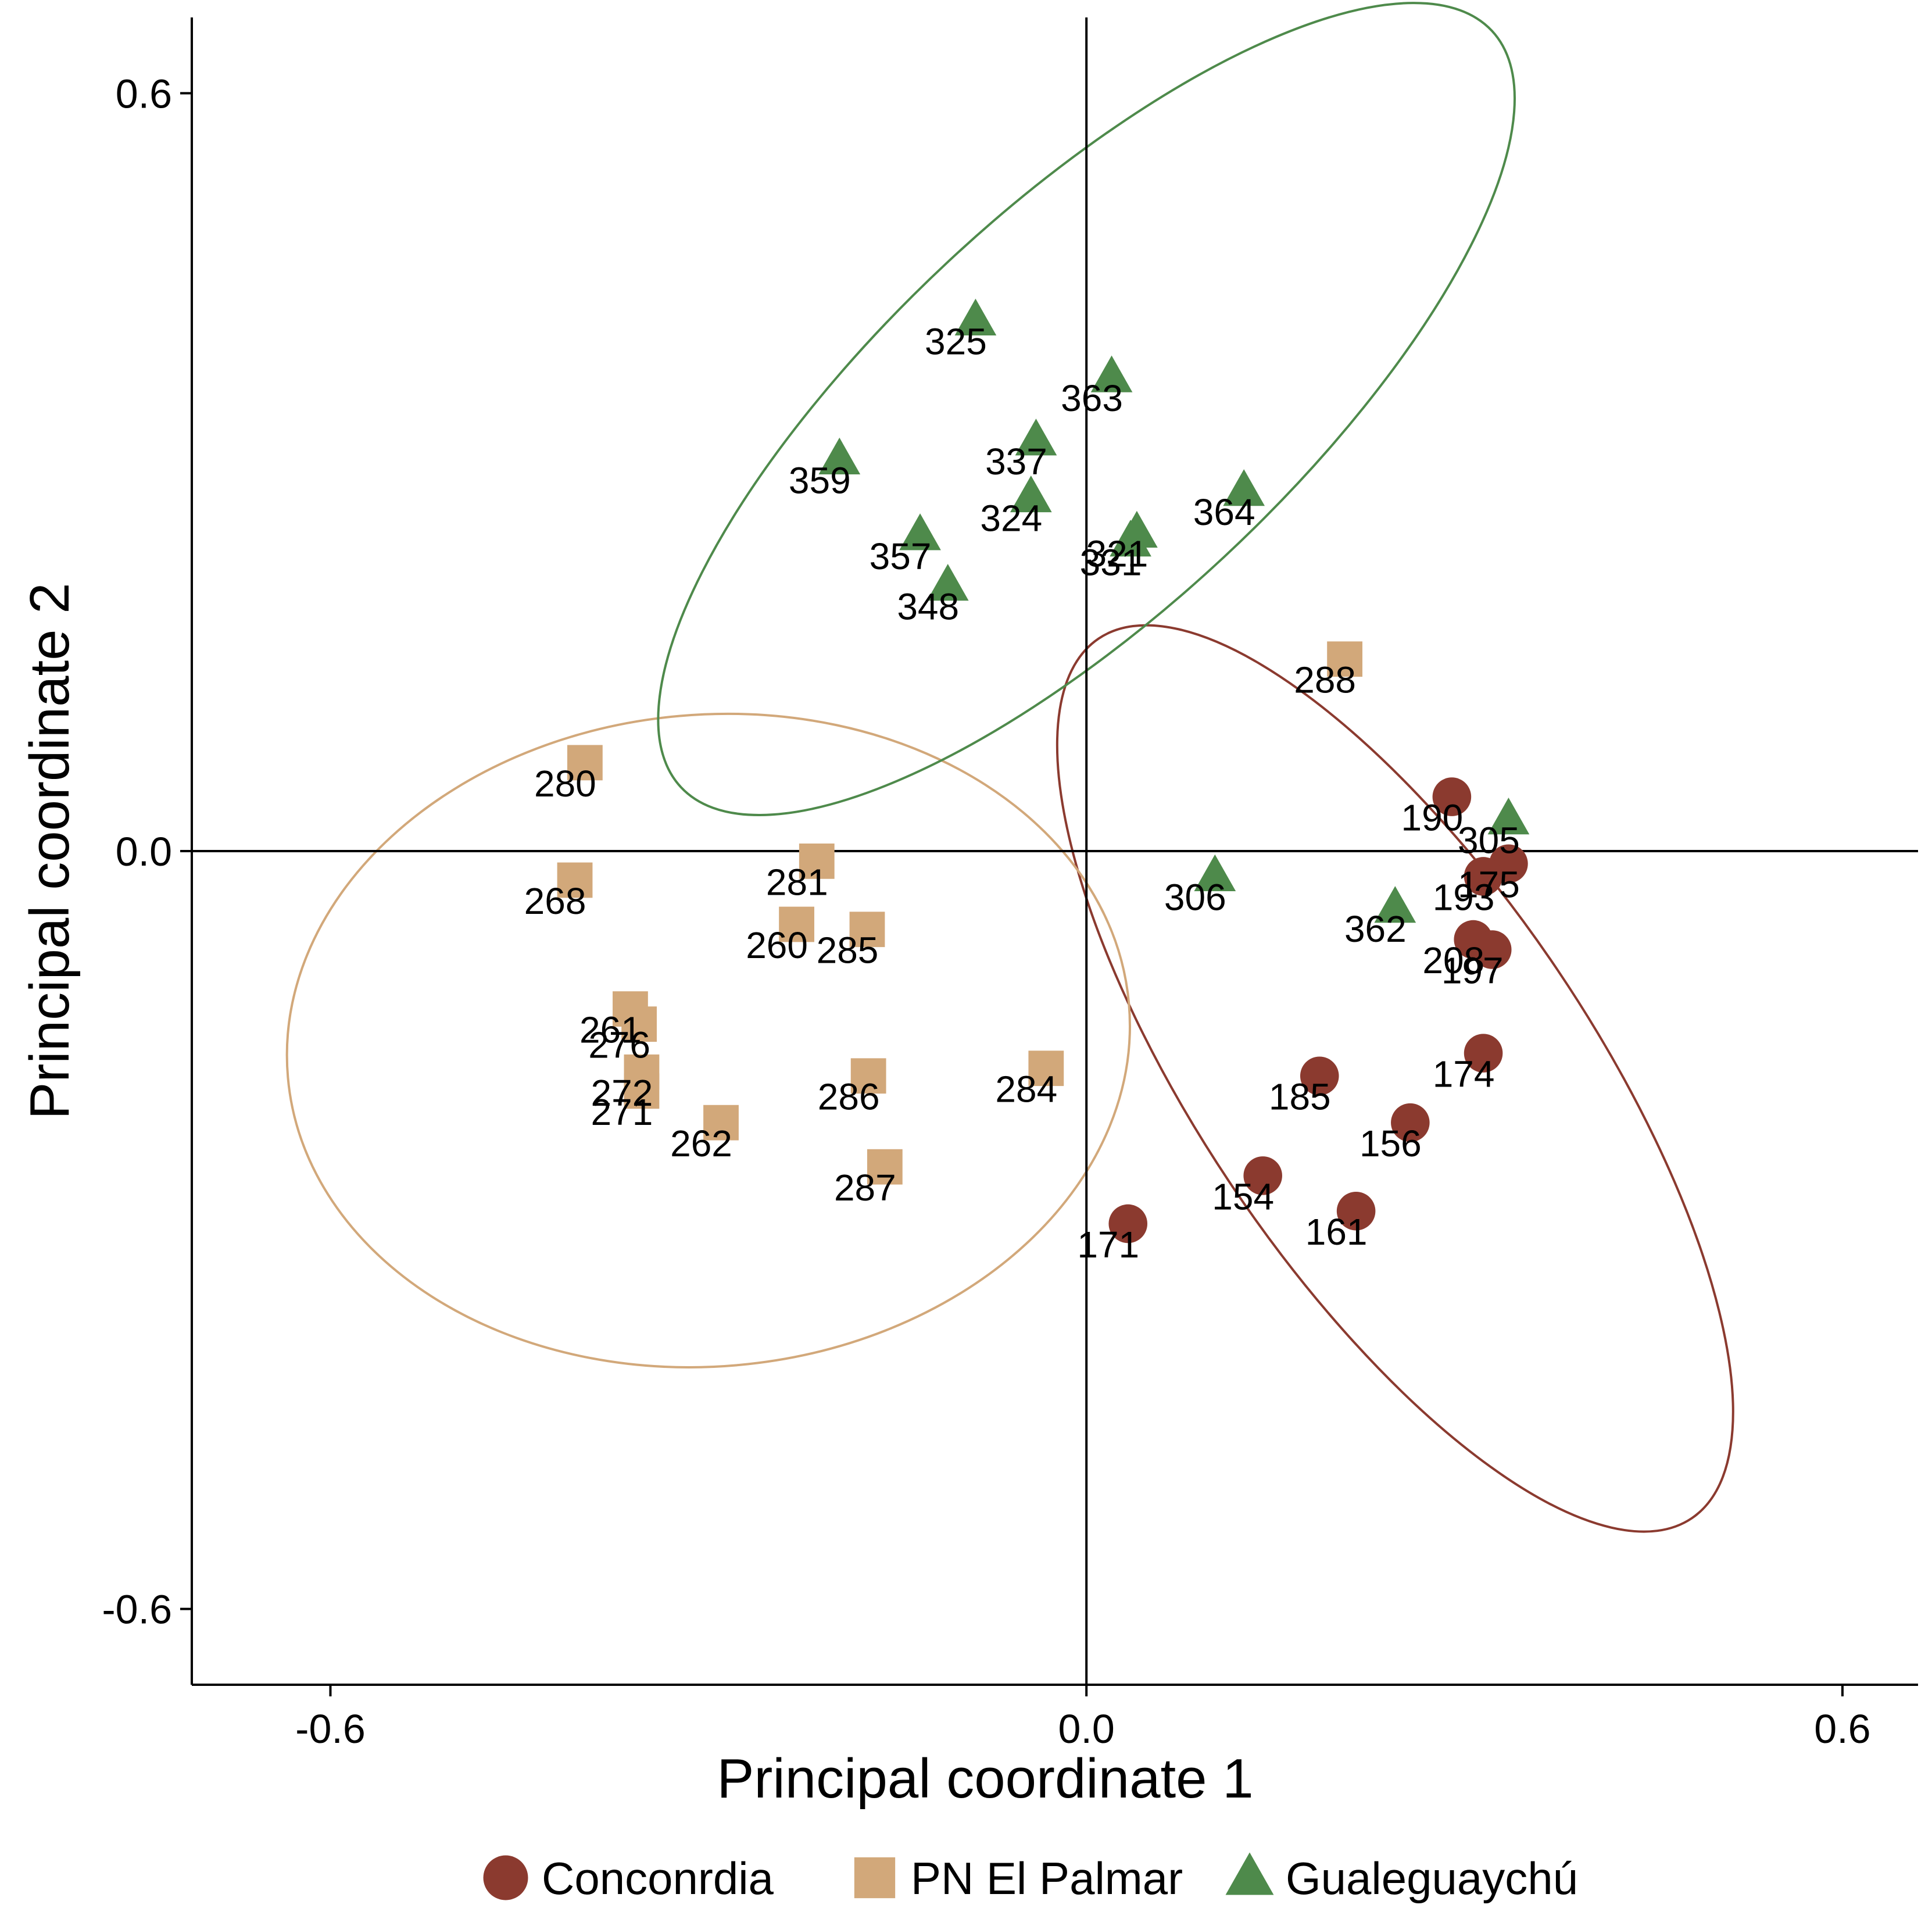 The image size is (1932, 1926). I want to click on legend: Conconrdia PN El Palmar Gualeguaychú, so click(1031, 1878).